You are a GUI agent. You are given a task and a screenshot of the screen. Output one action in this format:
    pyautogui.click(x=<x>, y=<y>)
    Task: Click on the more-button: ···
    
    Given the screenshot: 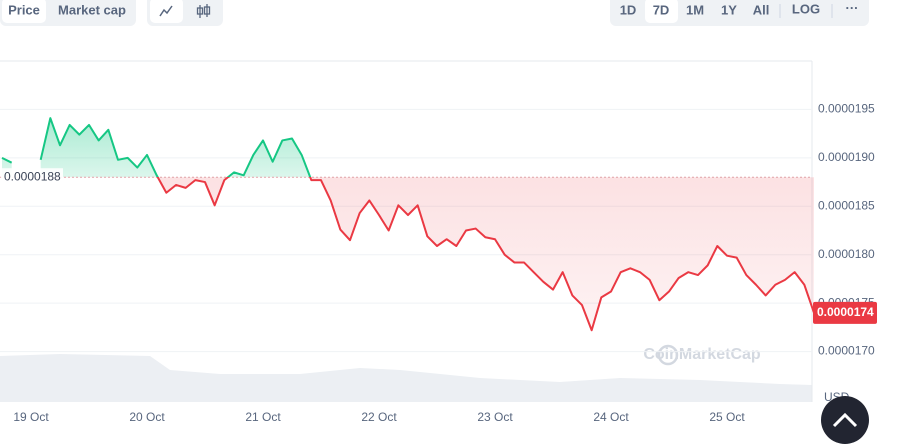 What is the action you would take?
    pyautogui.click(x=852, y=7)
    